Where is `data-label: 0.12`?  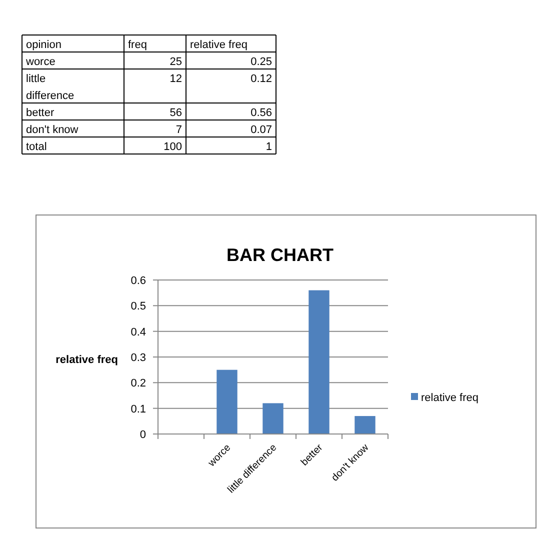 data-label: 0.12 is located at coordinates (261, 79).